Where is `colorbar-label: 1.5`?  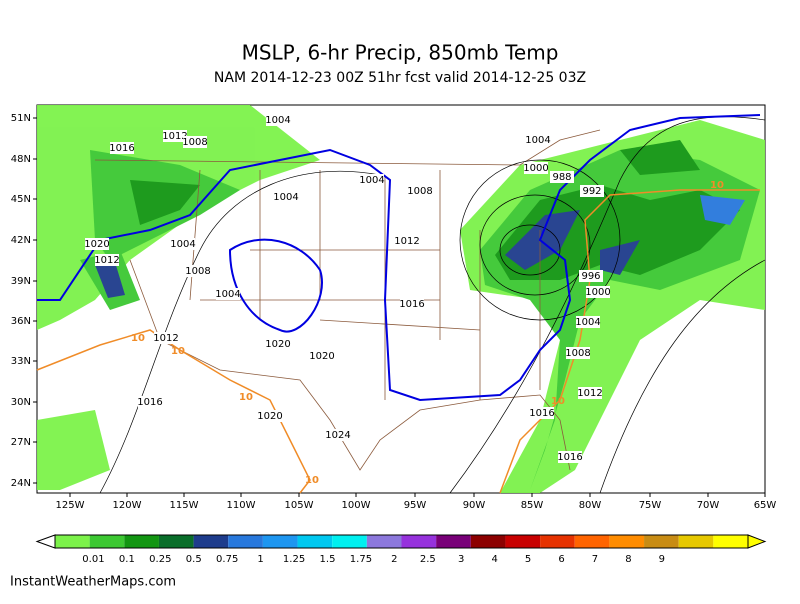
colorbar-label: 1.5 is located at coordinates (328, 559).